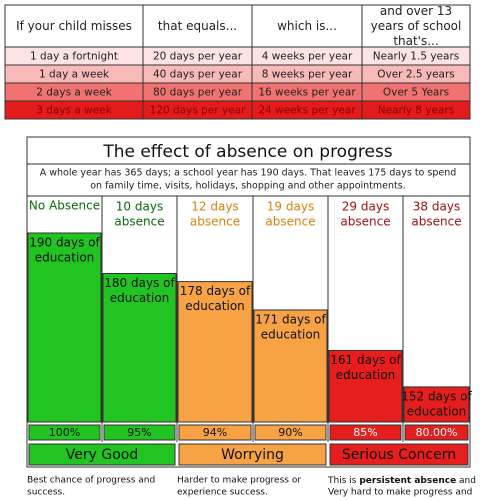  Describe the element at coordinates (307, 75) in the screenshot. I see `table-cell: 8 weeks per year` at that location.